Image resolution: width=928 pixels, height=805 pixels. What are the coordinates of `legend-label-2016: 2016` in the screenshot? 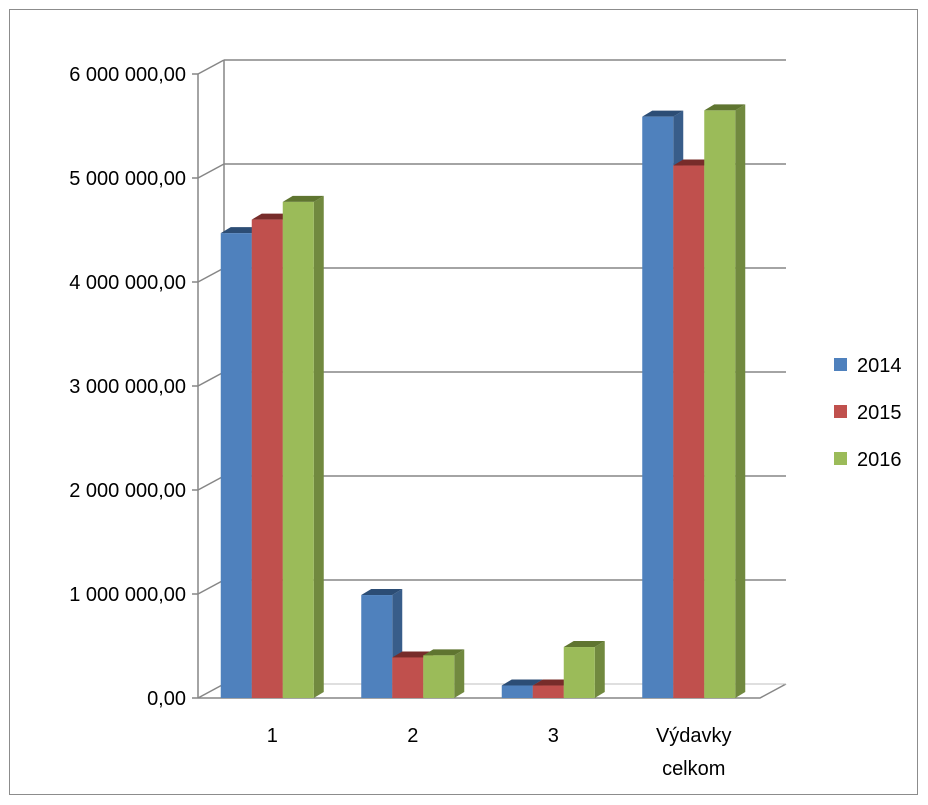 It's located at (879, 460).